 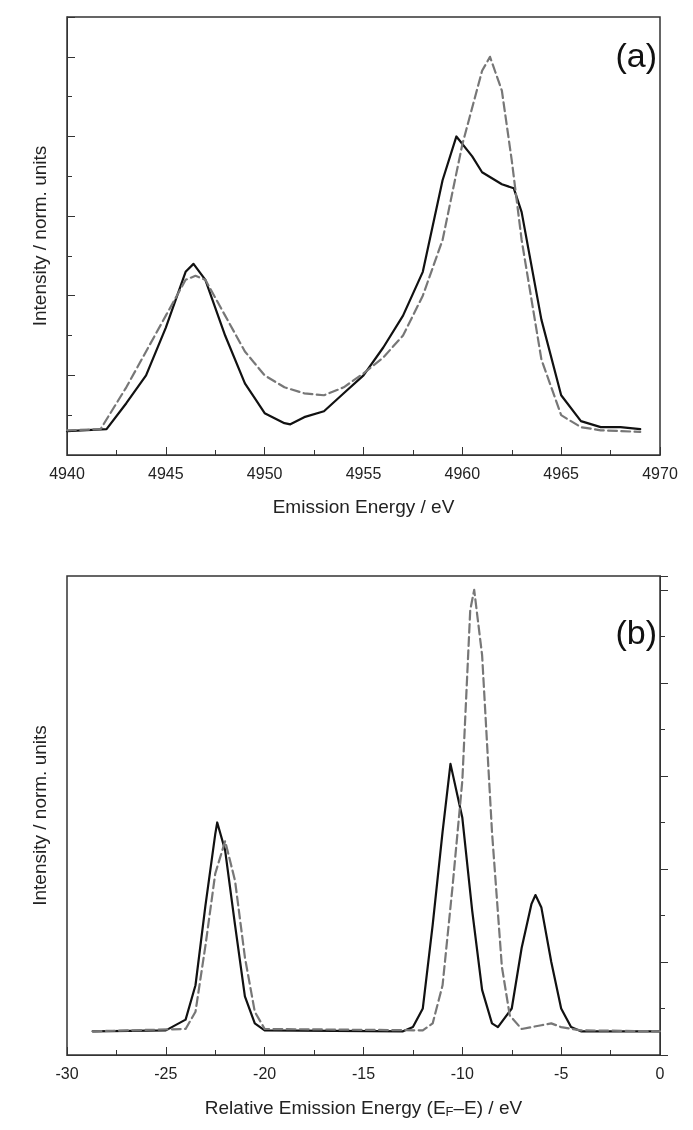 What do you see at coordinates (363, 1073) in the screenshot?
I see `x-tick-label: -15` at bounding box center [363, 1073].